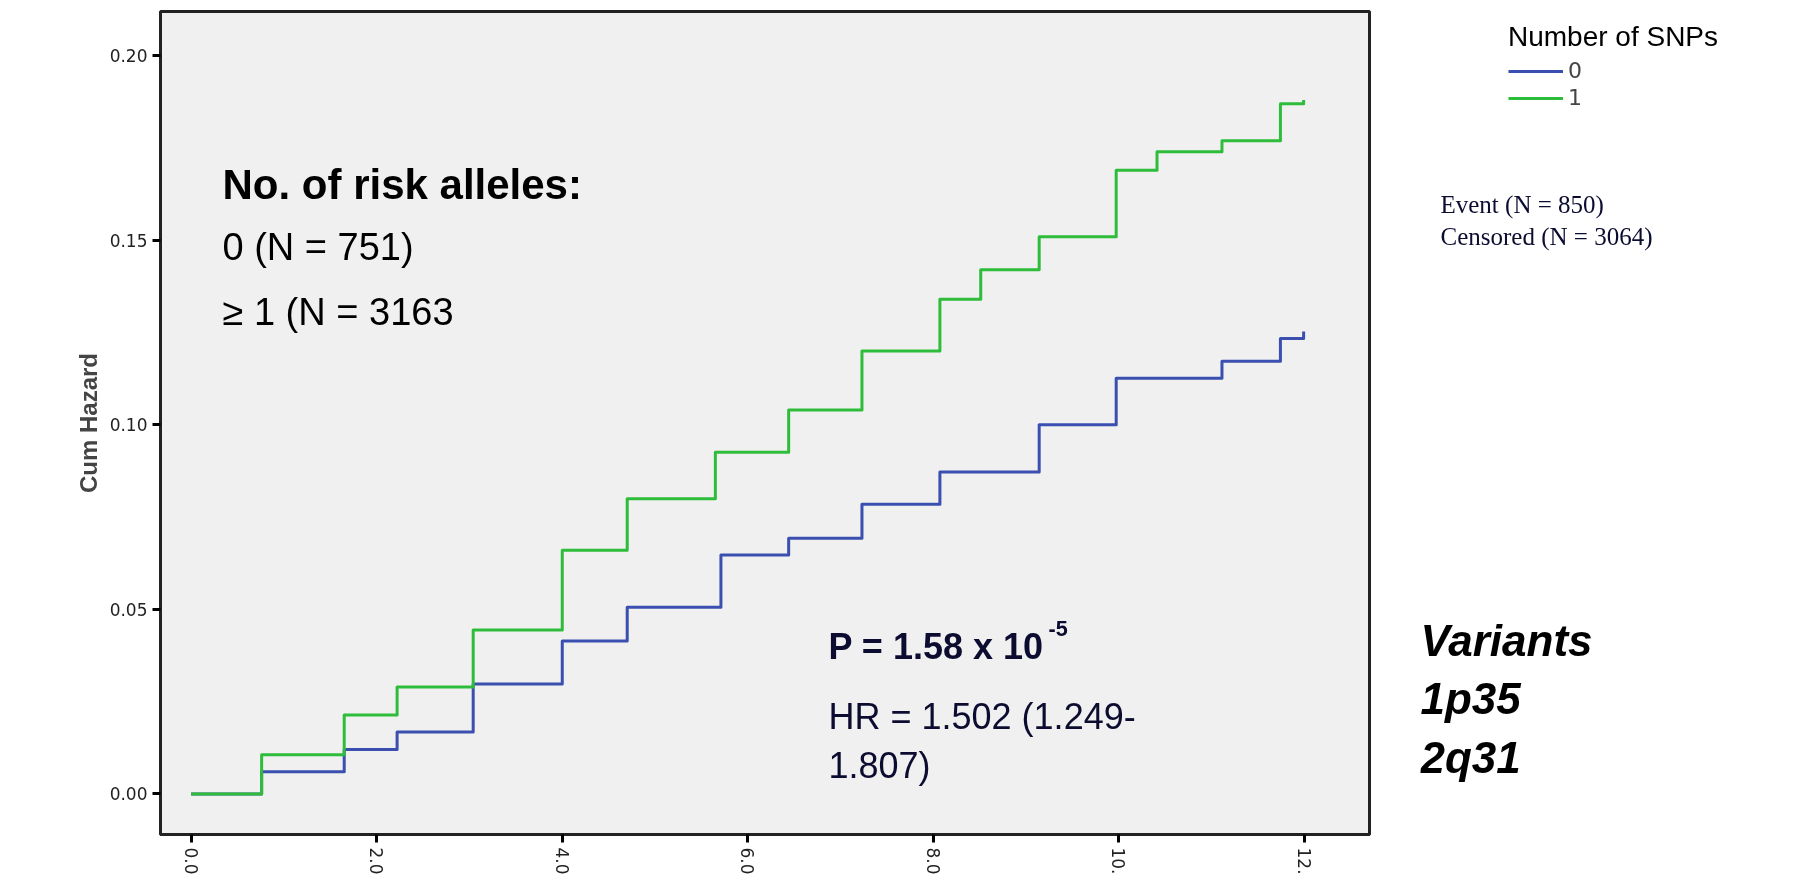 The width and height of the screenshot is (1806, 896). What do you see at coordinates (128, 609) in the screenshot?
I see `y-tick-label: 0.05` at bounding box center [128, 609].